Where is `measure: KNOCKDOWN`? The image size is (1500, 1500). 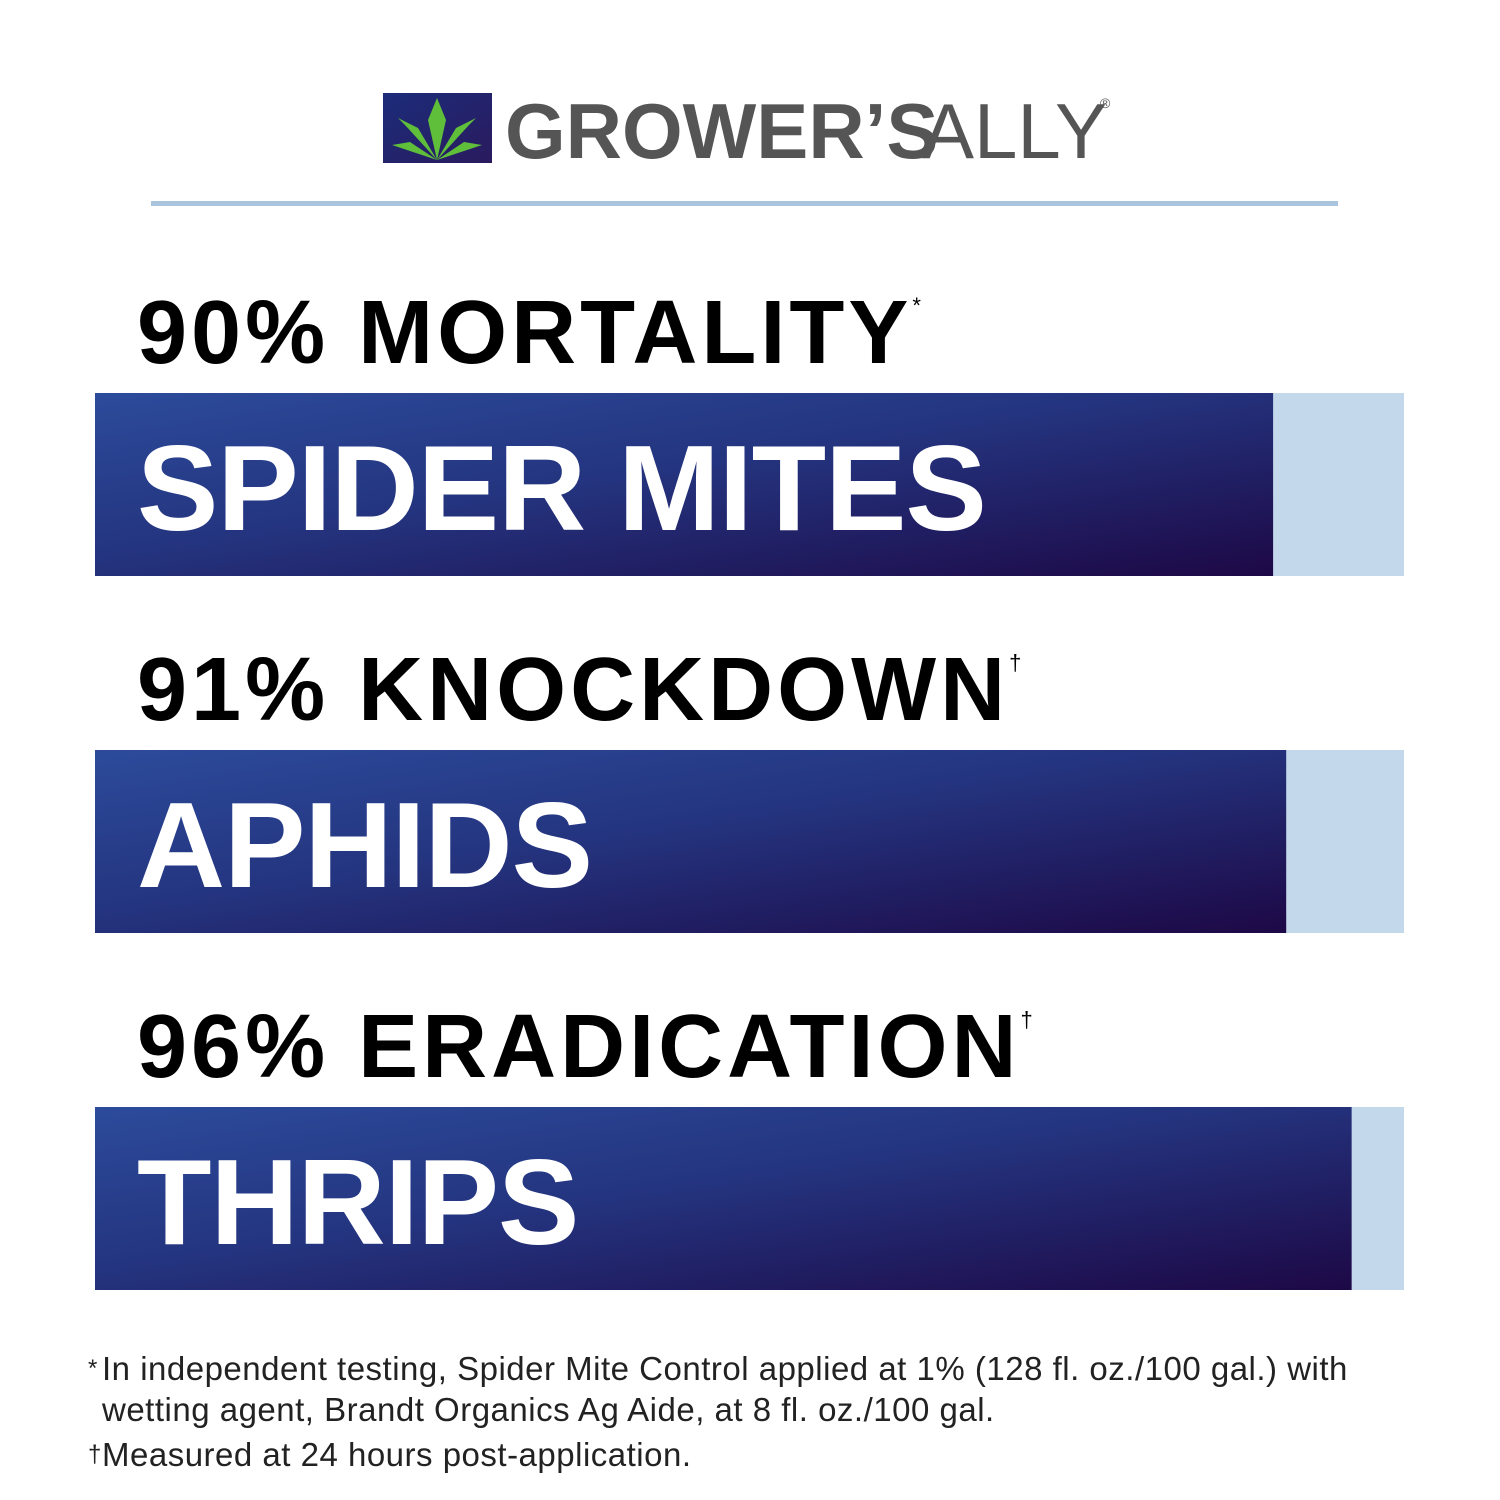
measure: KNOCKDOWN is located at coordinates (683, 690).